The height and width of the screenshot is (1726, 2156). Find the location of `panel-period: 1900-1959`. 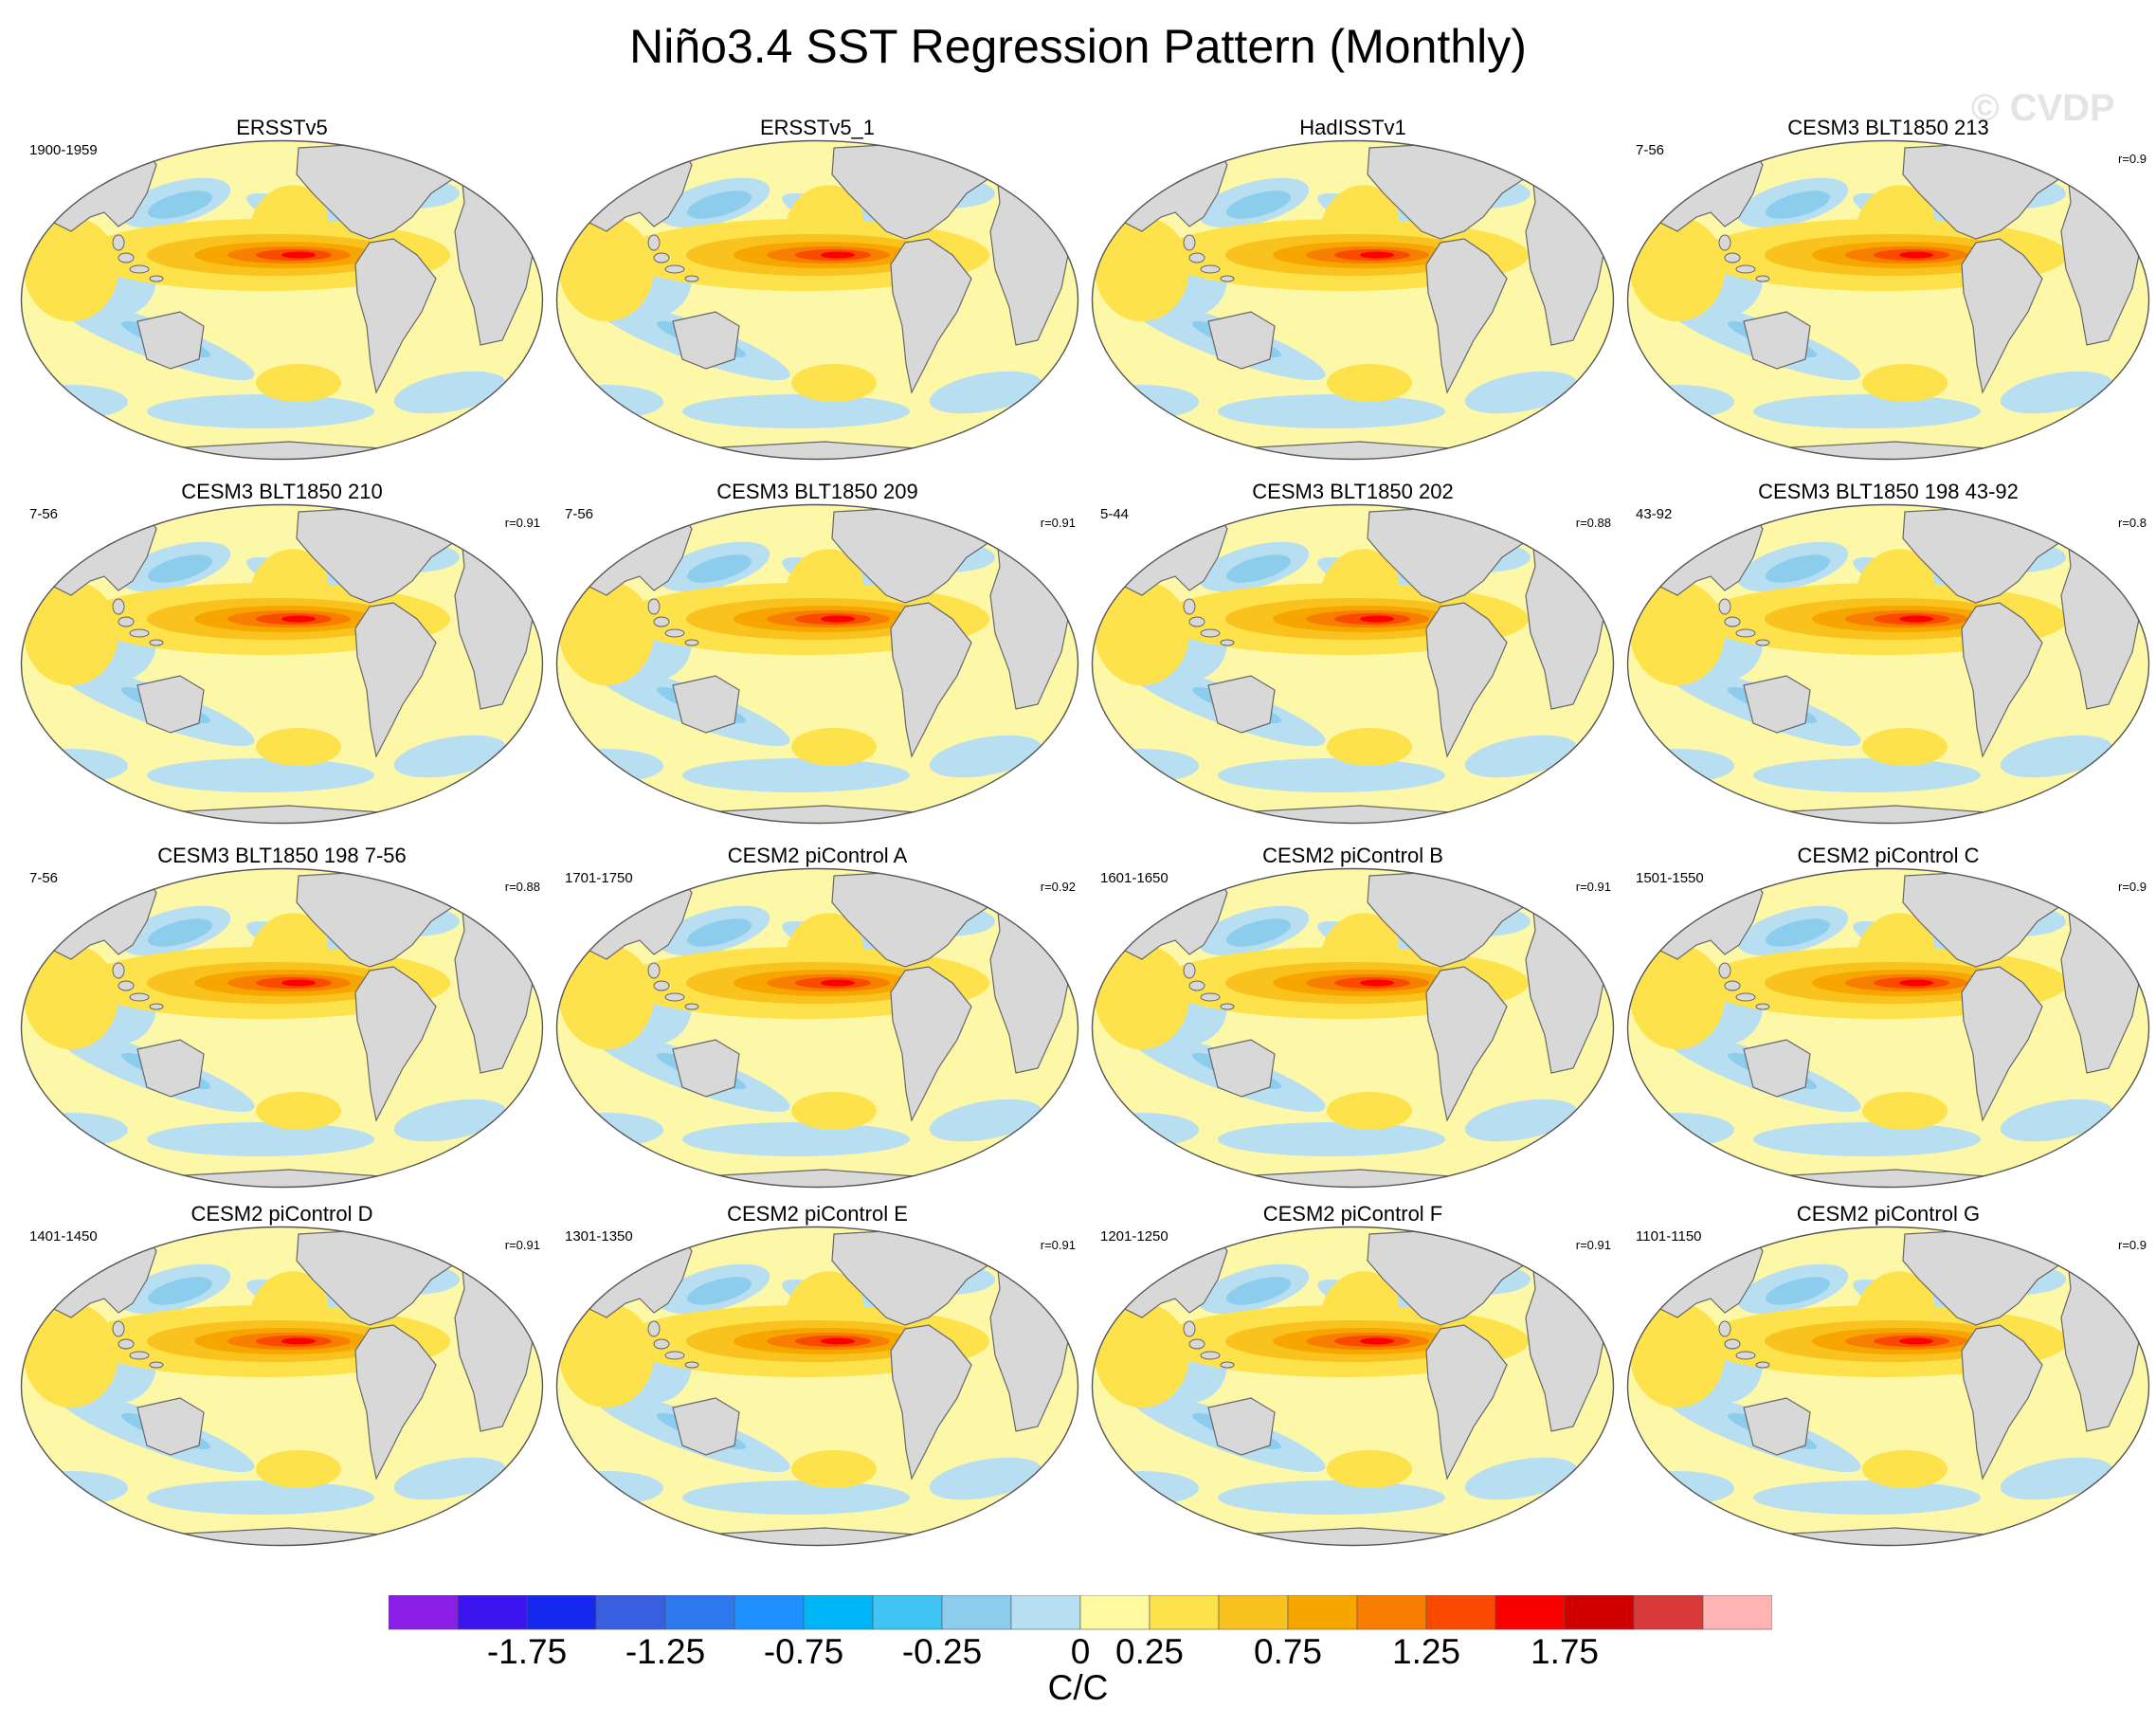

panel-period: 1900-1959 is located at coordinates (63, 150).